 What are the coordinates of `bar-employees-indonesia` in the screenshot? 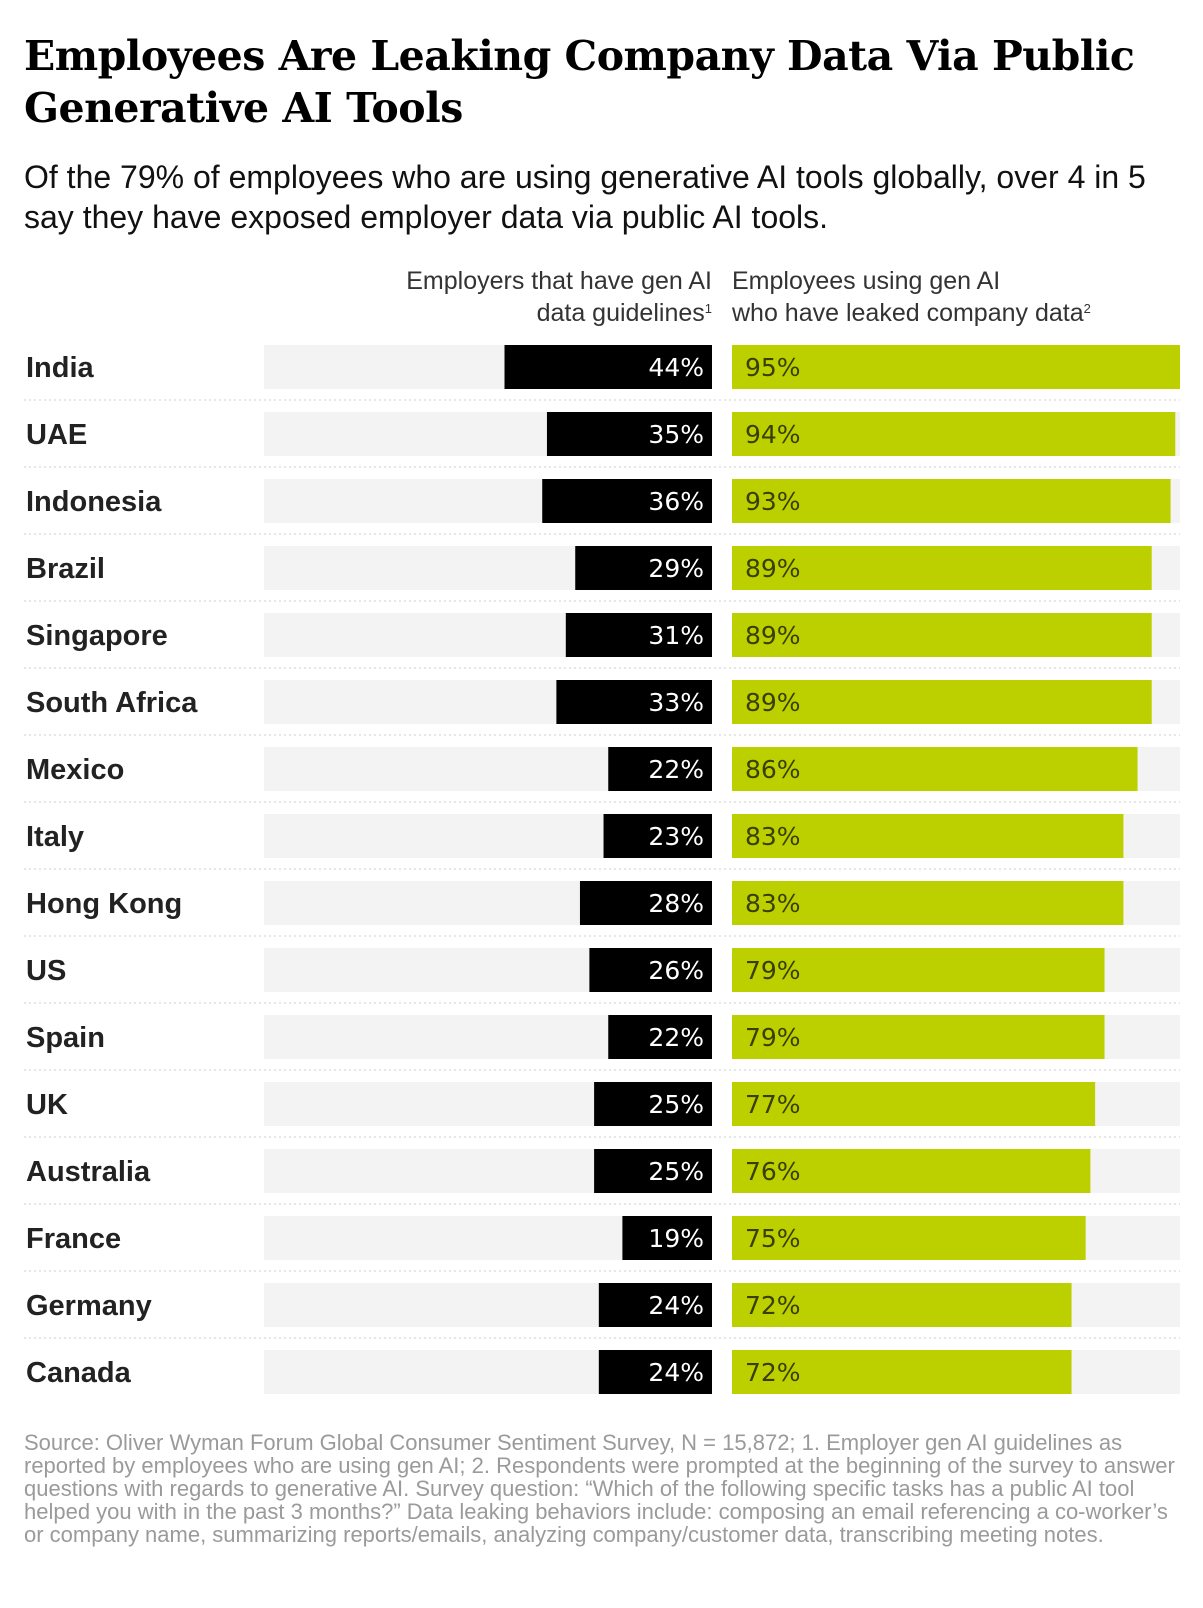 It's located at (951, 501).